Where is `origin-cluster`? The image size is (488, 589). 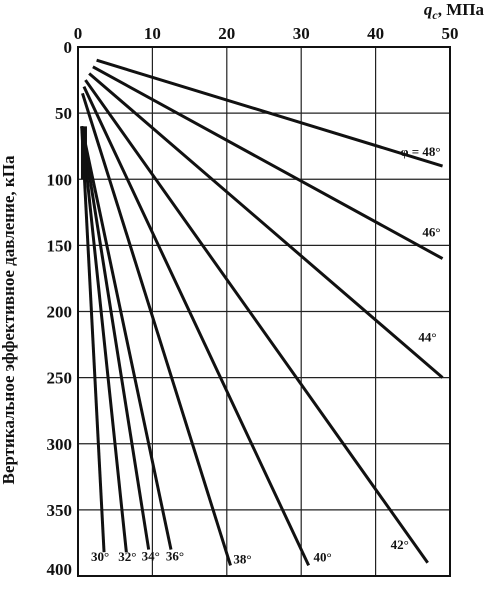 origin-cluster is located at coordinates (83, 153).